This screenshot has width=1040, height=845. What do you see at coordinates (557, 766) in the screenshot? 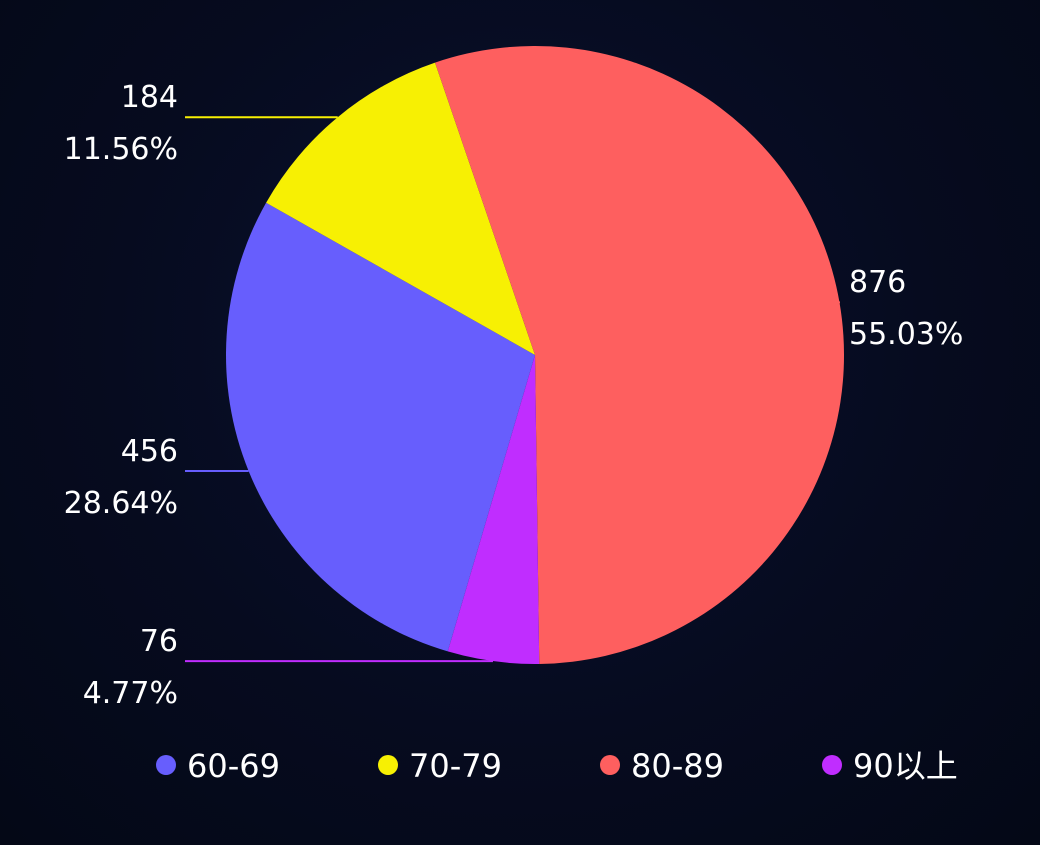
I see `legend: 60-69 70-79 80-89 90以上` at bounding box center [557, 766].